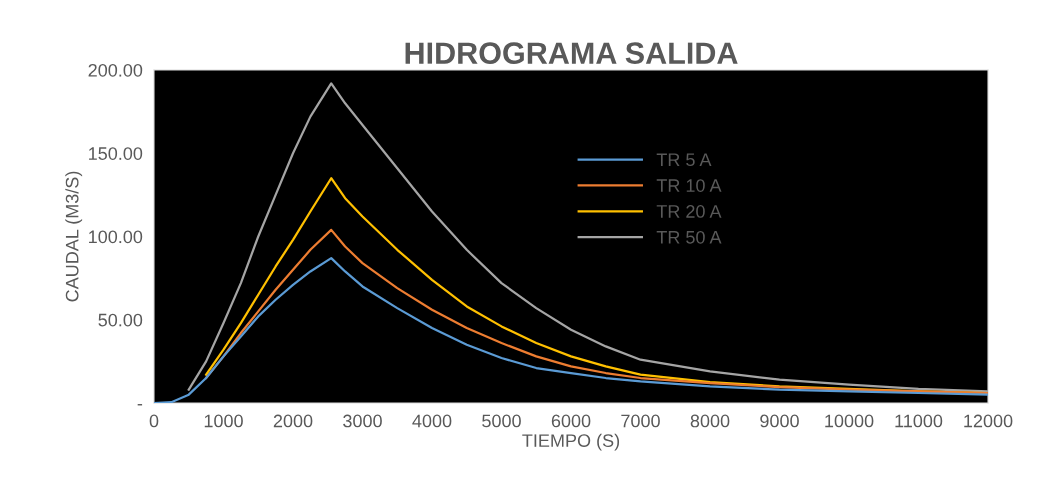 Image resolution: width=1041 pixels, height=477 pixels. Describe the element at coordinates (501, 421) in the screenshot. I see `x-tick-label: 5000` at that location.